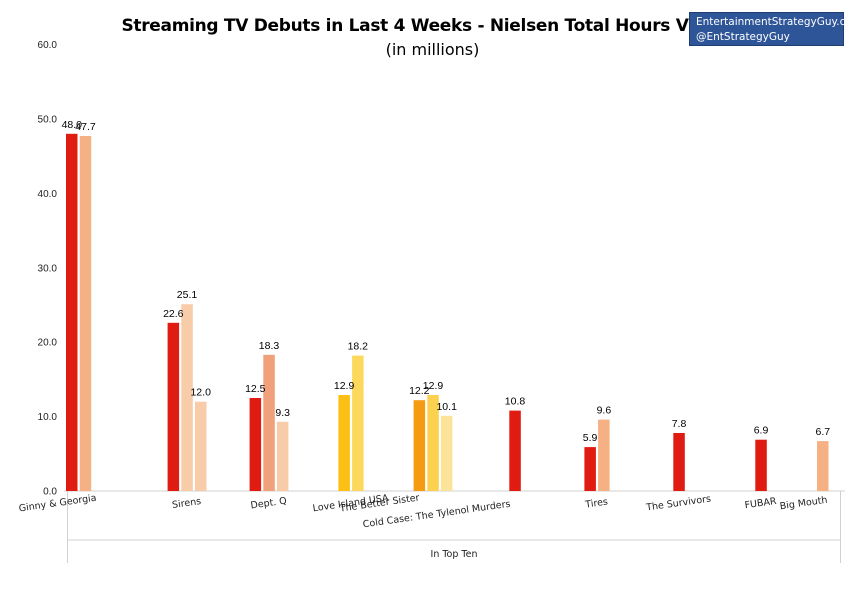 The height and width of the screenshot is (591, 865). I want to click on y-tick-label: 50.0, so click(48, 119).